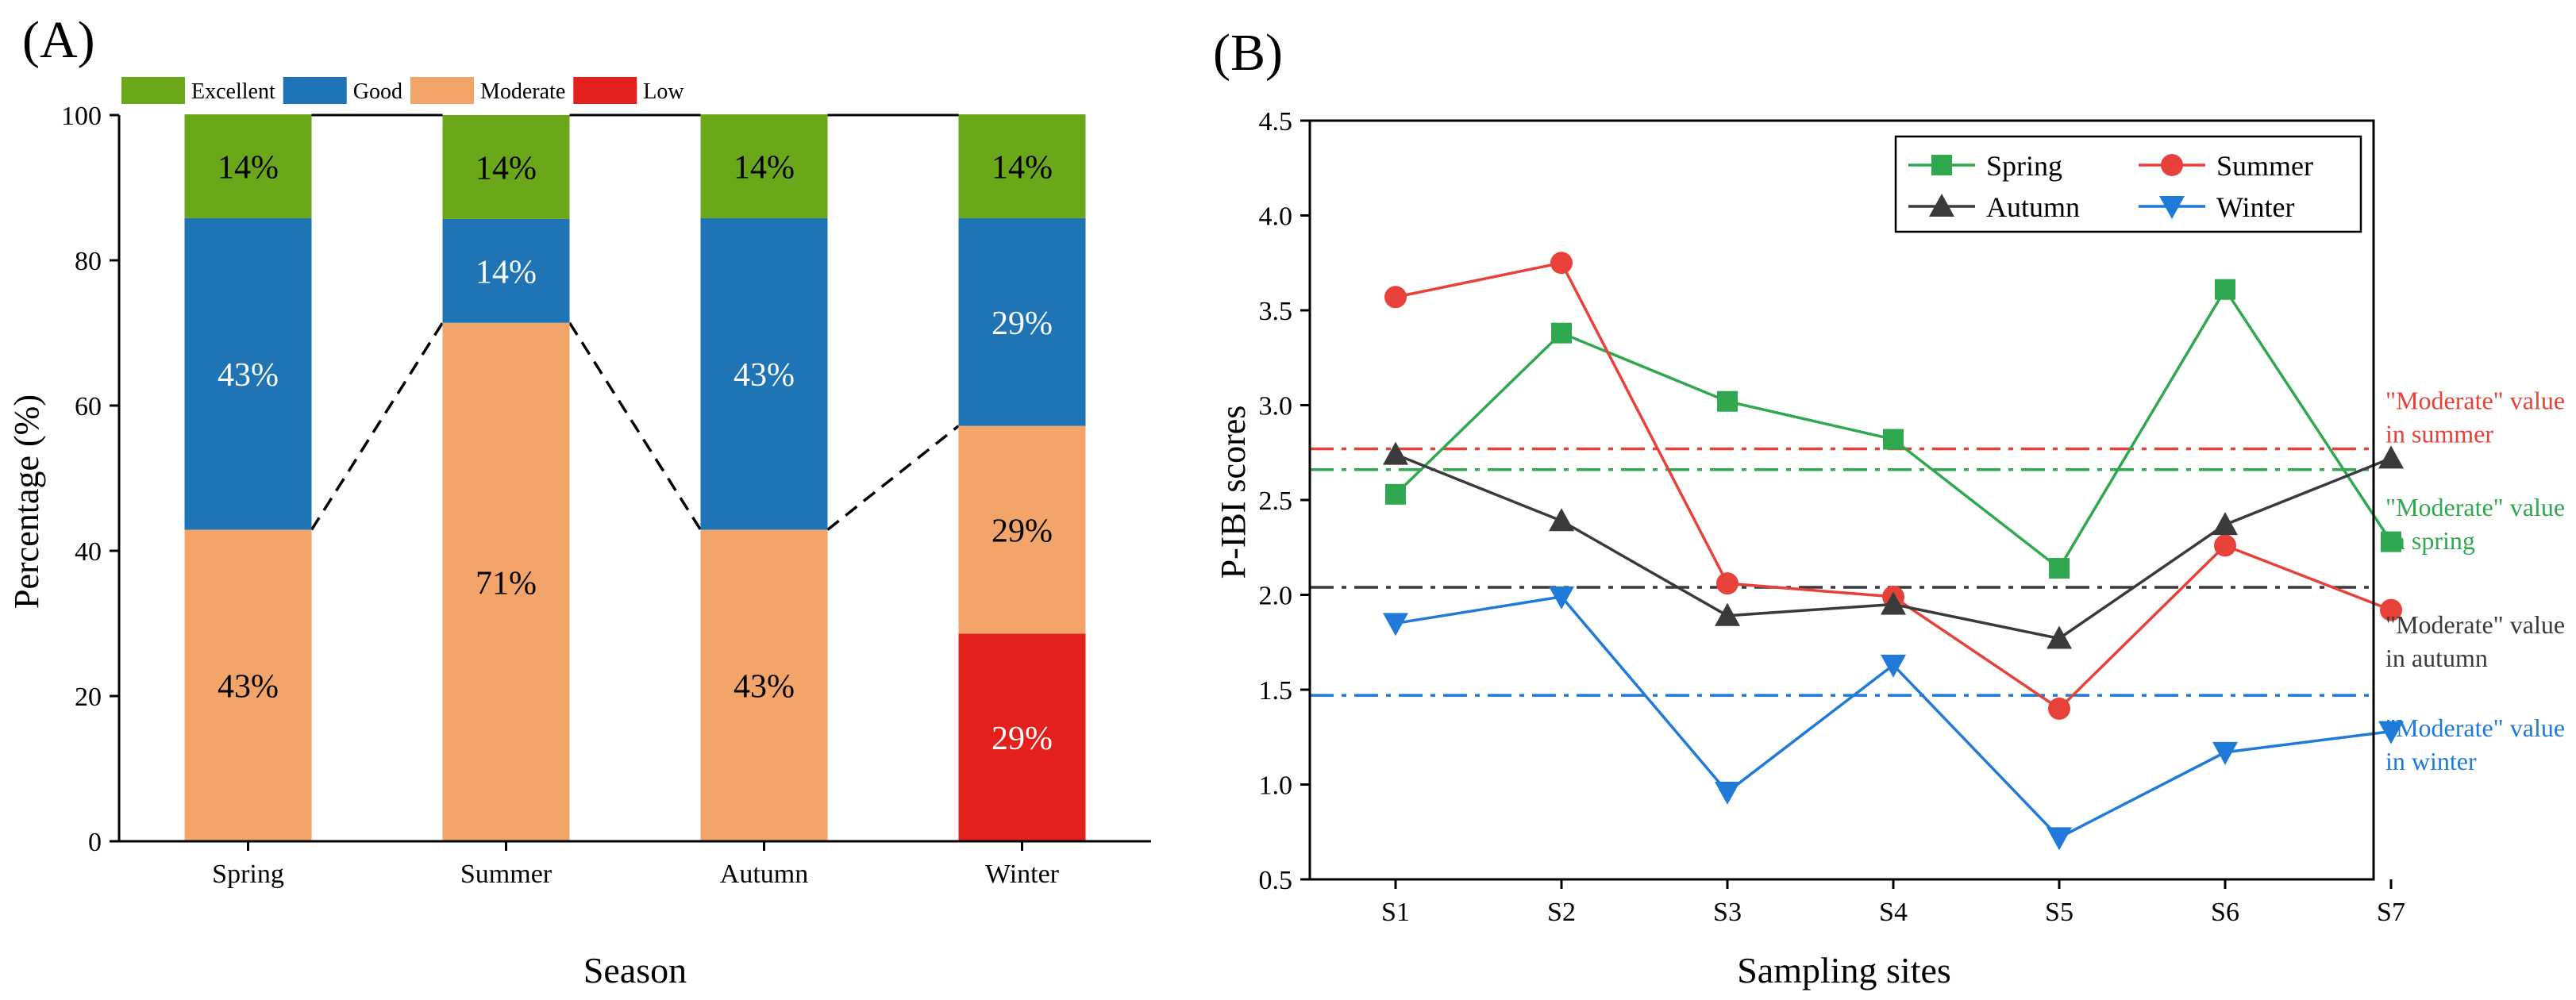 The width and height of the screenshot is (2576, 1000). What do you see at coordinates (315, 90) in the screenshot?
I see `legend-swatch-good` at bounding box center [315, 90].